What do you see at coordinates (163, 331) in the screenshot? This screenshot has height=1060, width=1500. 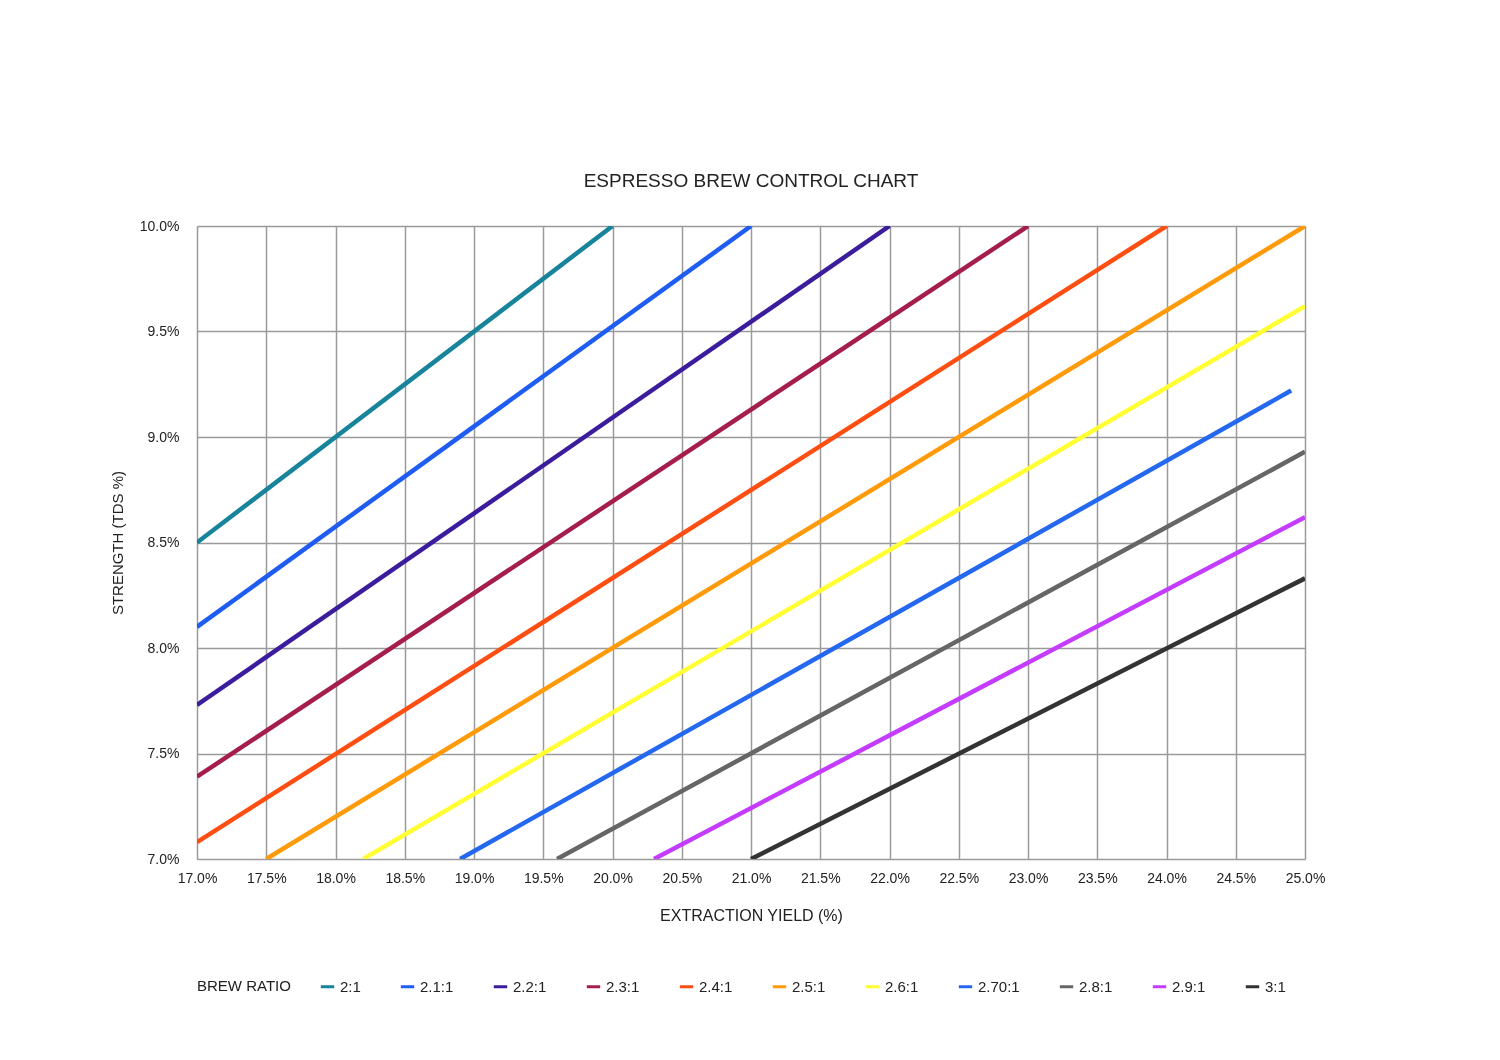 I see `y-tick-label: 9.5%` at bounding box center [163, 331].